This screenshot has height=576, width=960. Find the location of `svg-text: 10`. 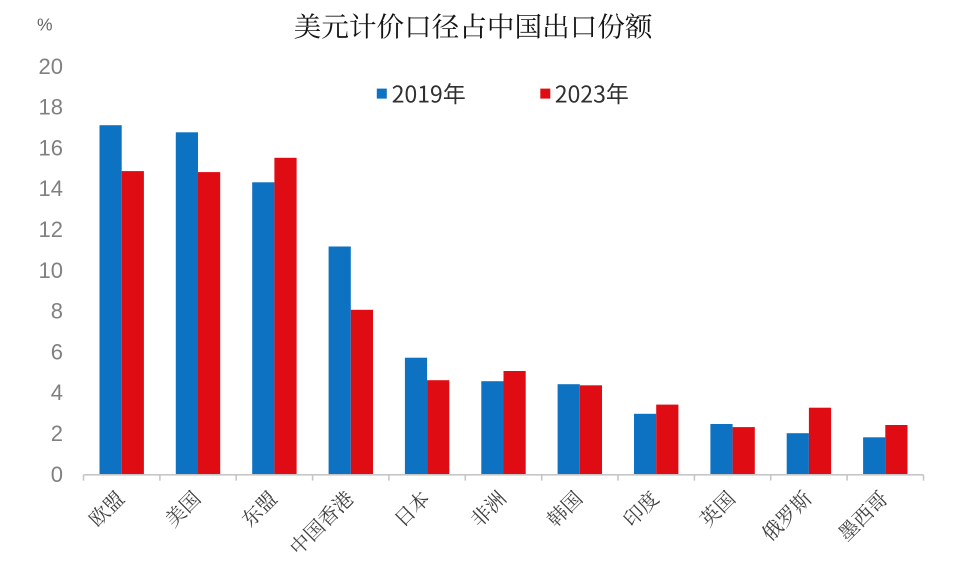

svg-text: 10 is located at coordinates (51, 270).